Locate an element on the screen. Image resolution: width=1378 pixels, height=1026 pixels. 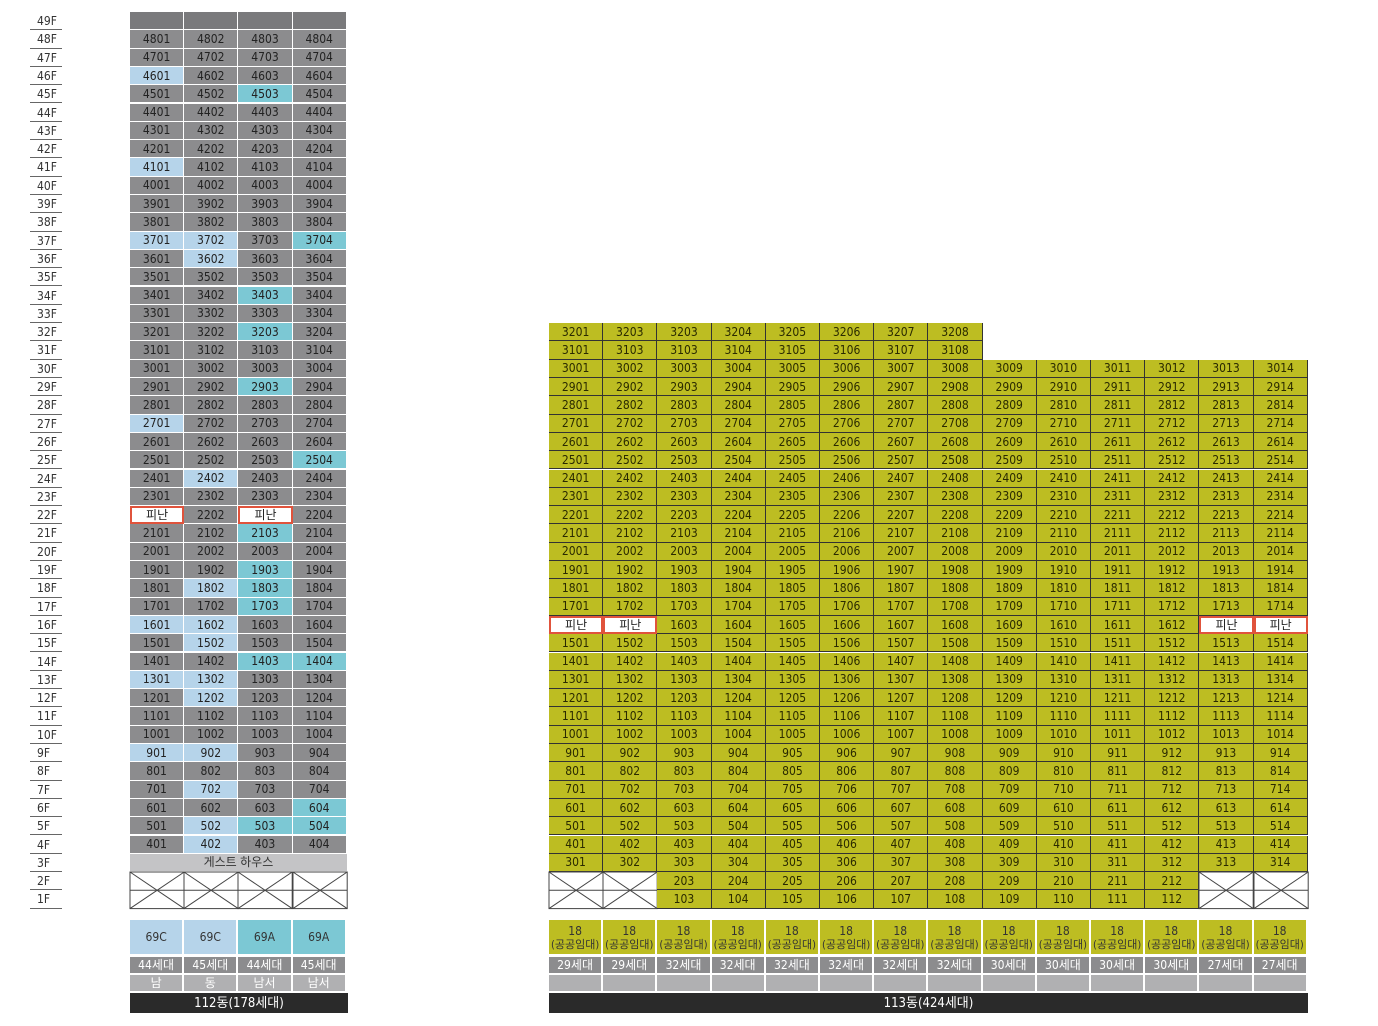
floor-label: 9F is located at coordinates (46, 753).